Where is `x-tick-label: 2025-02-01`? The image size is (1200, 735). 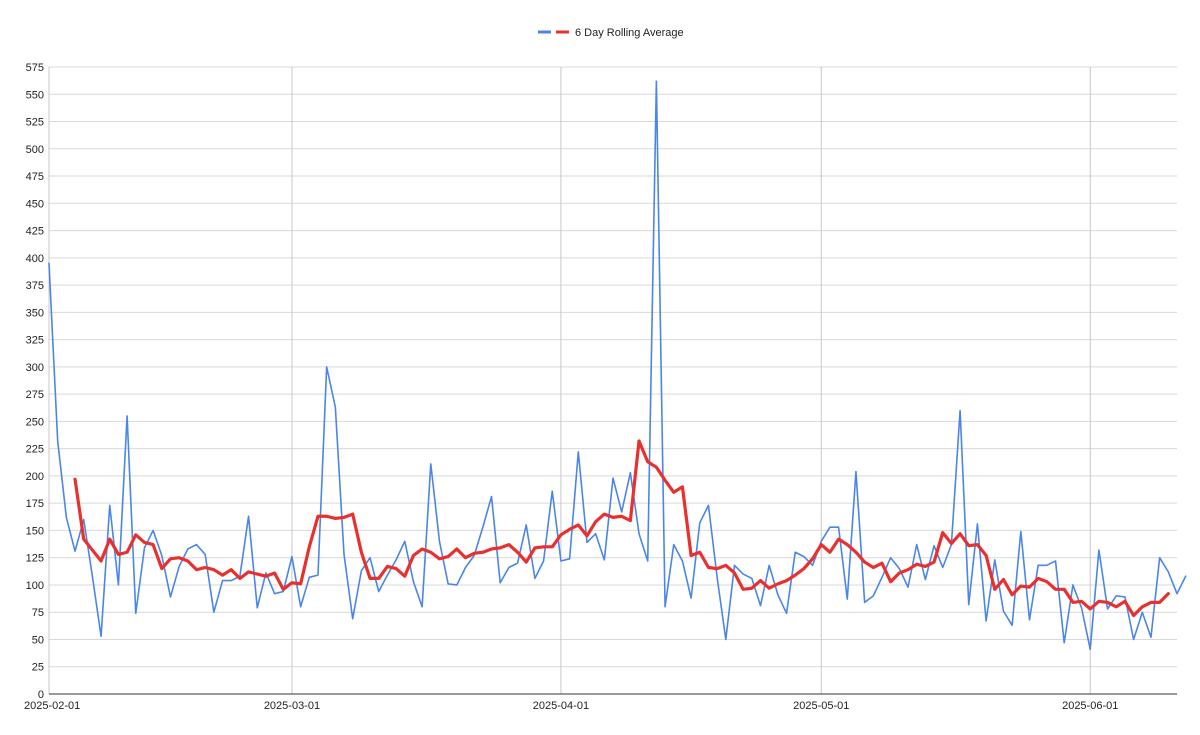 x-tick-label: 2025-02-01 is located at coordinates (52, 706).